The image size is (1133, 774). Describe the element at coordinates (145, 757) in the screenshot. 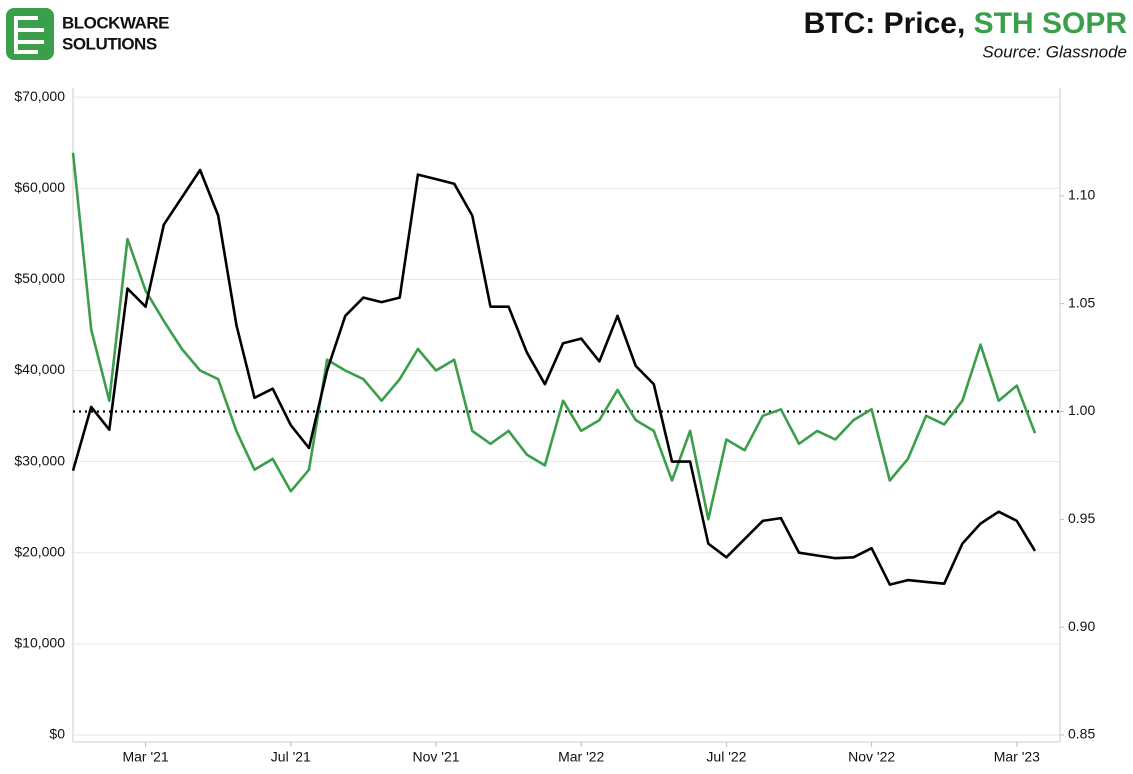

I see `x-tick-label: Mar '21` at that location.